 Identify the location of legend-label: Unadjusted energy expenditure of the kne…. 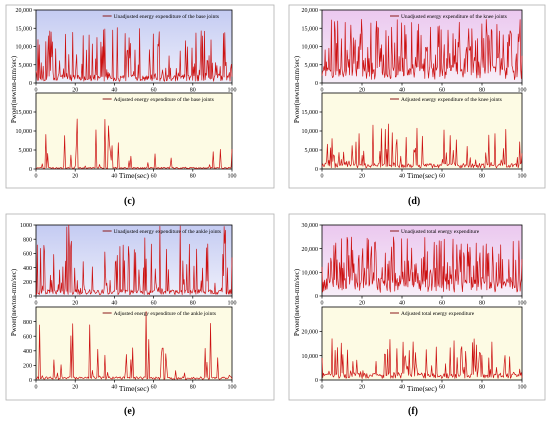
(454, 16).